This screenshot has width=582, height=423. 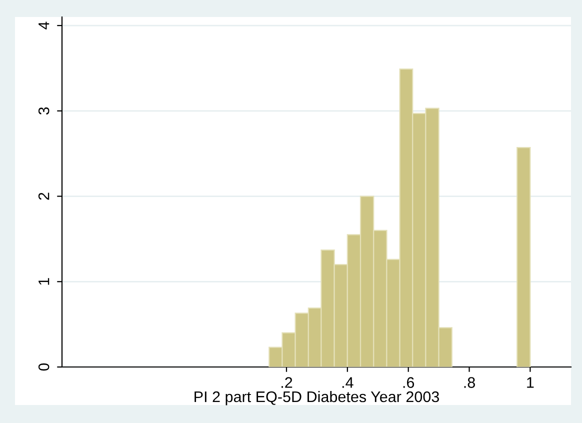 I want to click on y-tick-label: 4, so click(x=44, y=26).